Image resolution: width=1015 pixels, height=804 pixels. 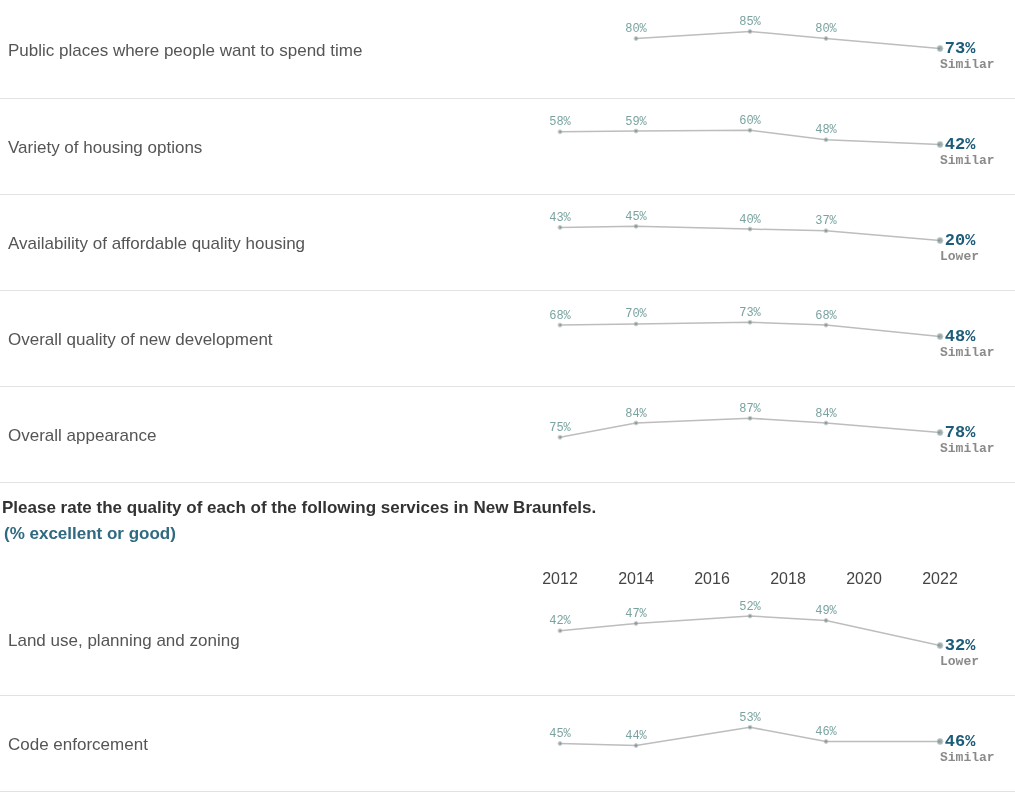 What do you see at coordinates (750, 717) in the screenshot?
I see `data-label: 53%` at bounding box center [750, 717].